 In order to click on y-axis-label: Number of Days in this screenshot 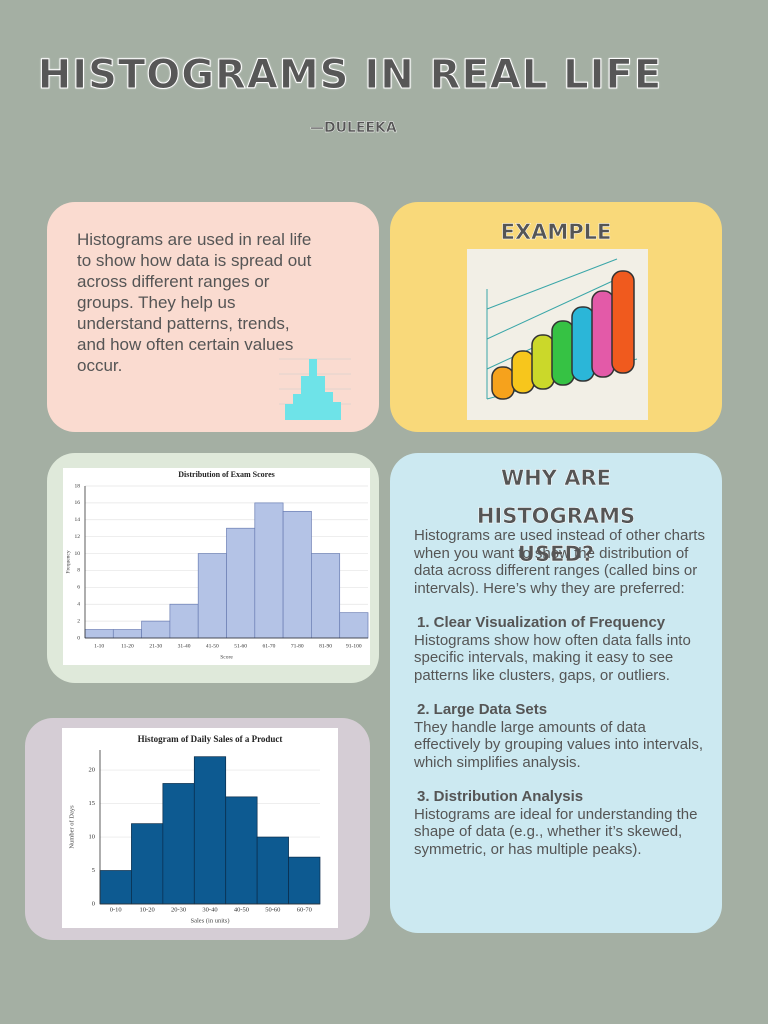, I will do `click(71, 827)`.